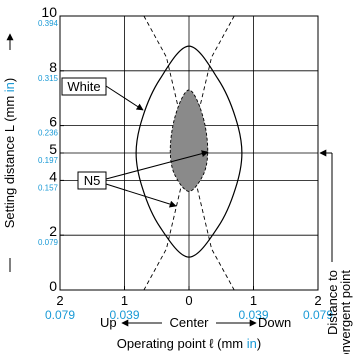  I want to click on convergent-label-line-1: convergent point, so click(345, 312).